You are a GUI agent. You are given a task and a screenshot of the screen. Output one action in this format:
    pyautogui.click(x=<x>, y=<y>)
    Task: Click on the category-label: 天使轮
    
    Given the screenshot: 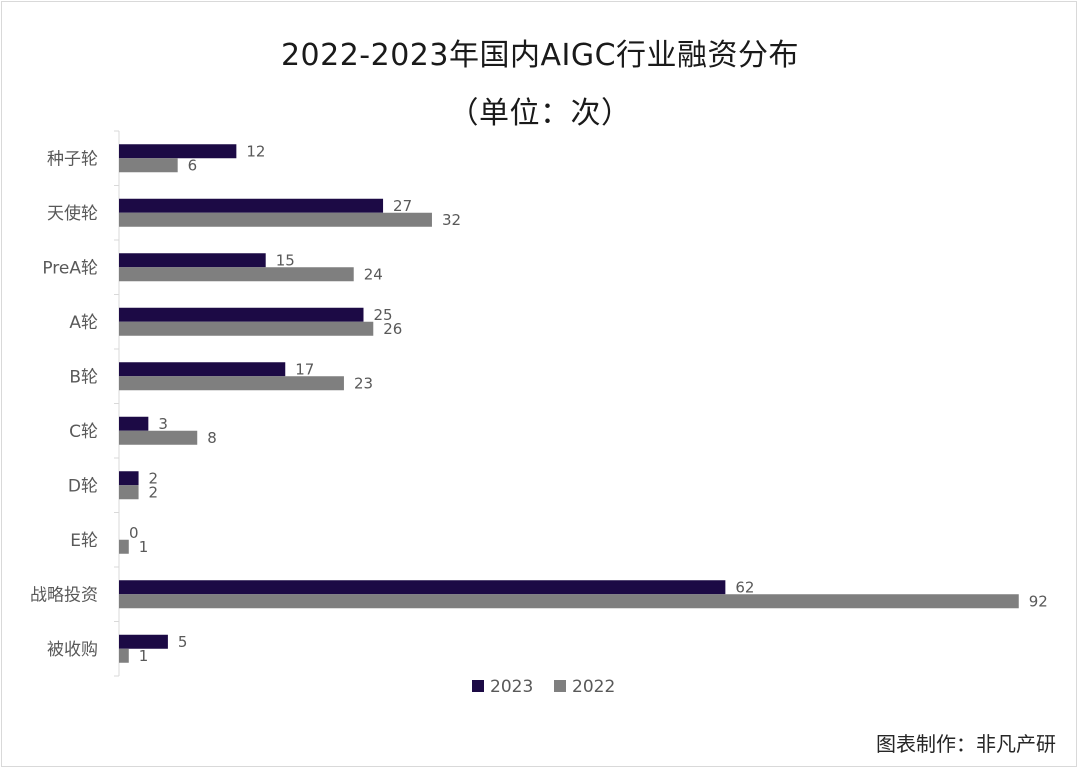 What is the action you would take?
    pyautogui.click(x=72, y=213)
    